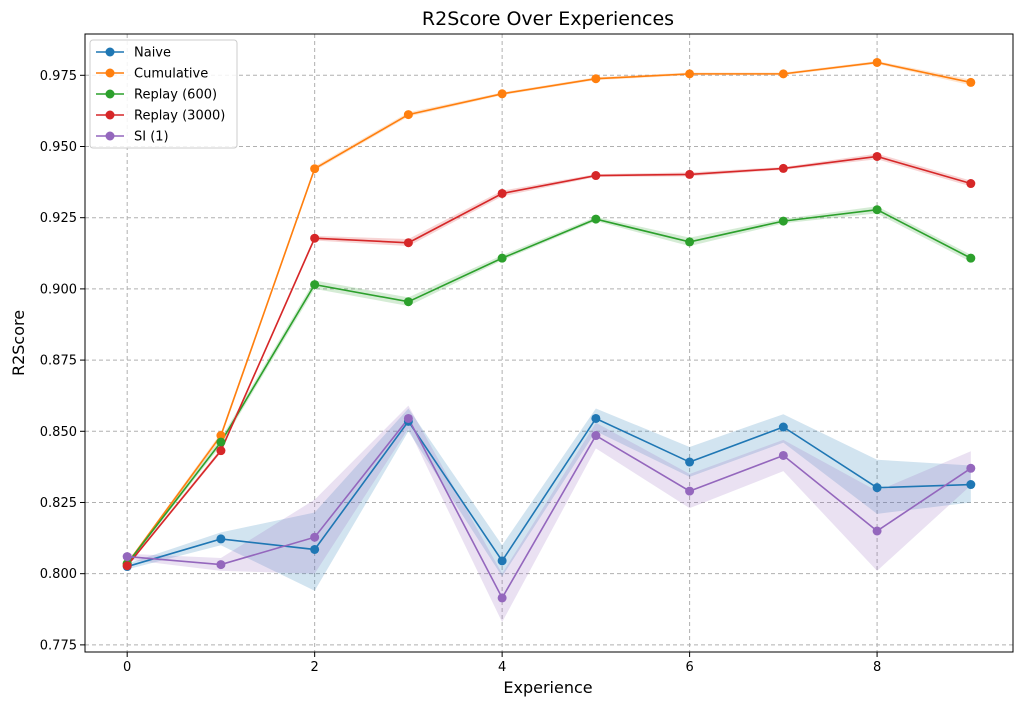 Image resolution: width=1022 pixels, height=706 pixels. I want to click on y-tick-label: 0.775, so click(58, 645).